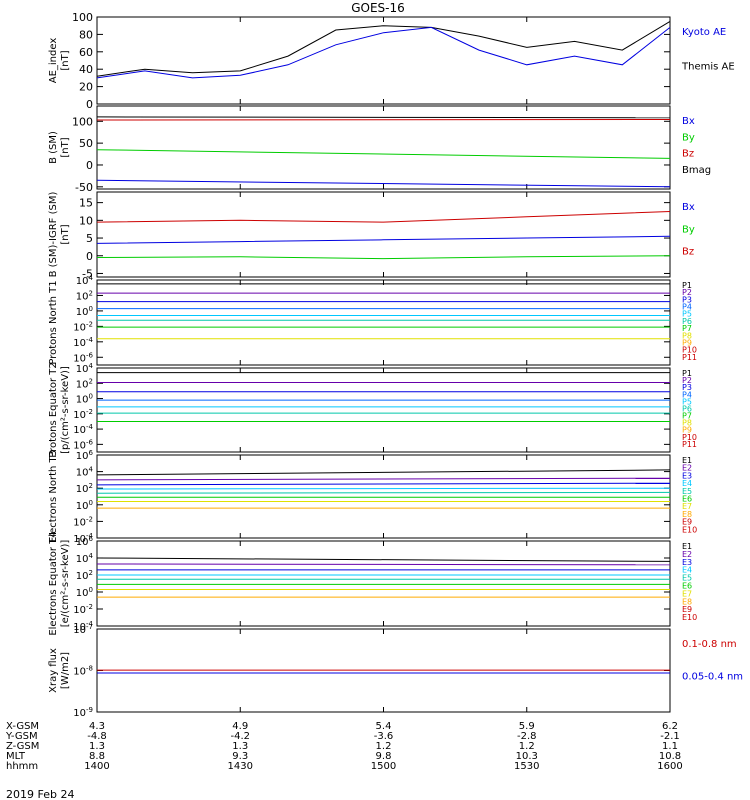 The height and width of the screenshot is (800, 750). Describe the element at coordinates (687, 468) in the screenshot. I see `legend-entry: E2` at that location.